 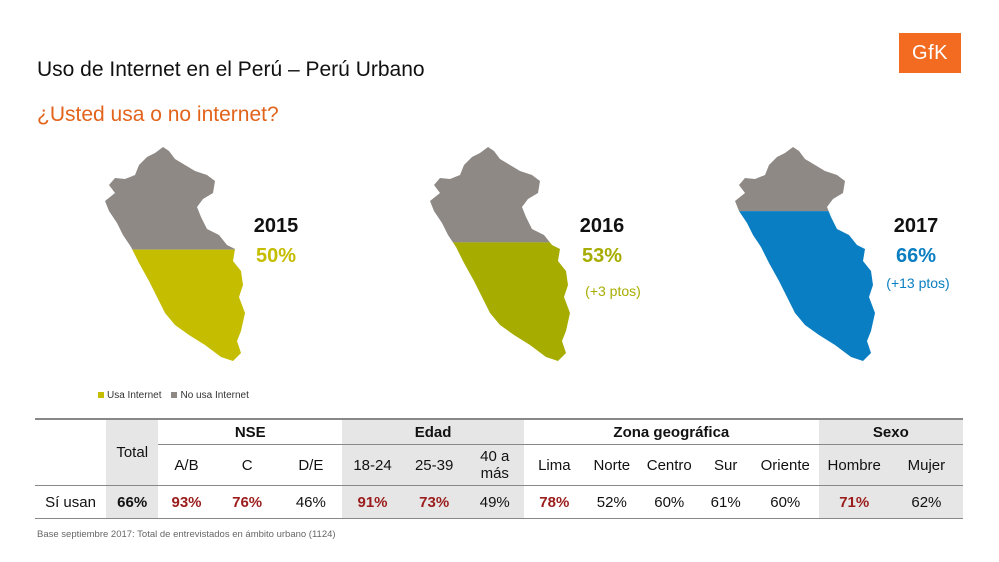 I want to click on group-header-zona: Zona geográfica, so click(x=671, y=431).